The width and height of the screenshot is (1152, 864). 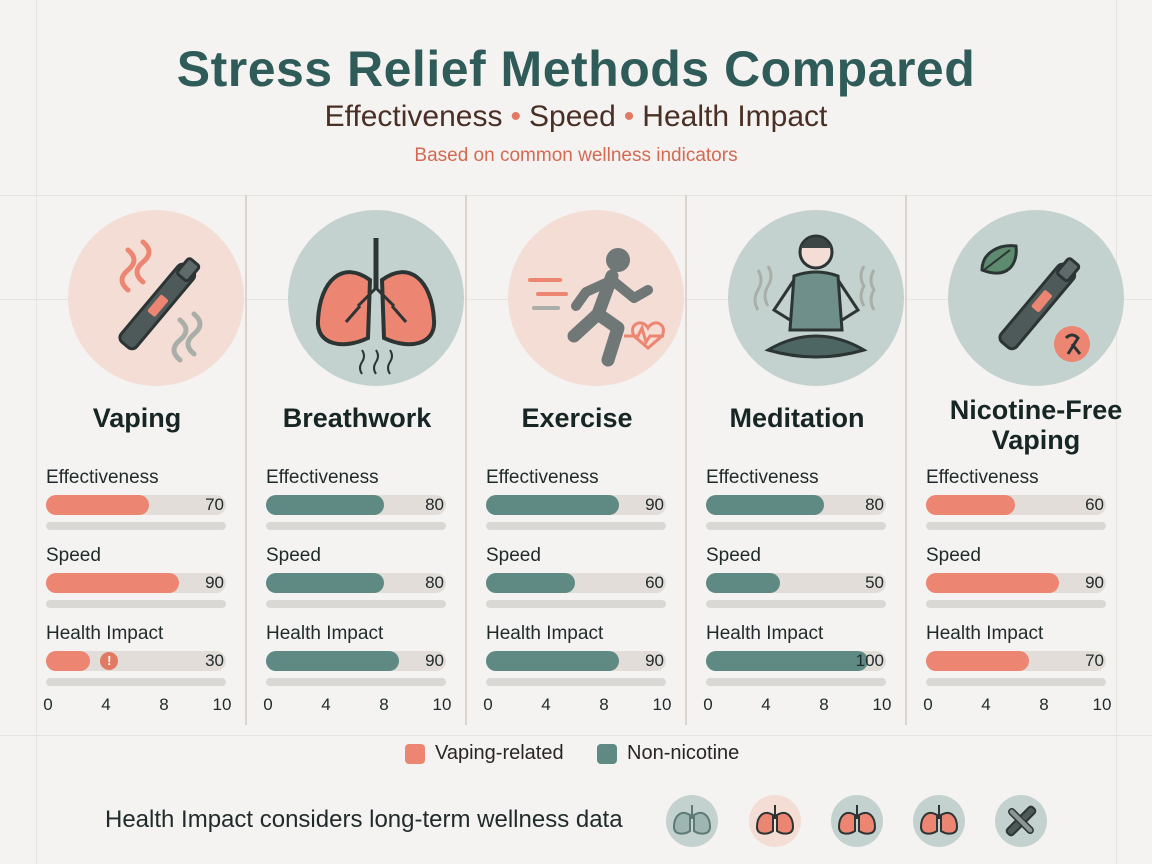 I want to click on method-name: Meditation, so click(x=797, y=418).